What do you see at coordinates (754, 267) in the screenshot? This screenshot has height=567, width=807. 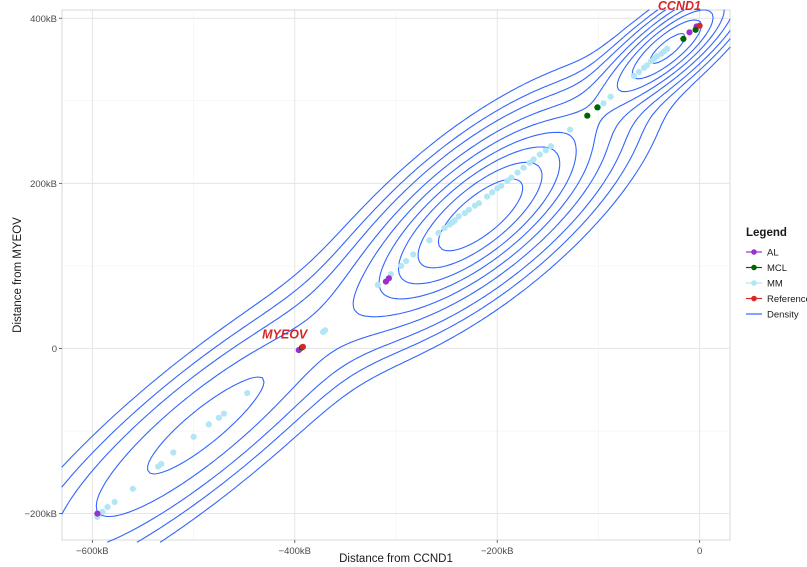 I see `legend-key-point-mcl` at bounding box center [754, 267].